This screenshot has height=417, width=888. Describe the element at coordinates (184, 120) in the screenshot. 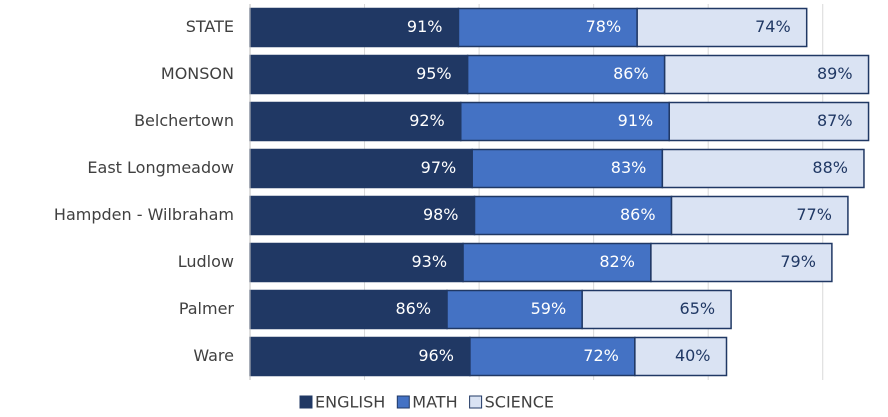

I see `y-tick-label: Belchertown` at that location.